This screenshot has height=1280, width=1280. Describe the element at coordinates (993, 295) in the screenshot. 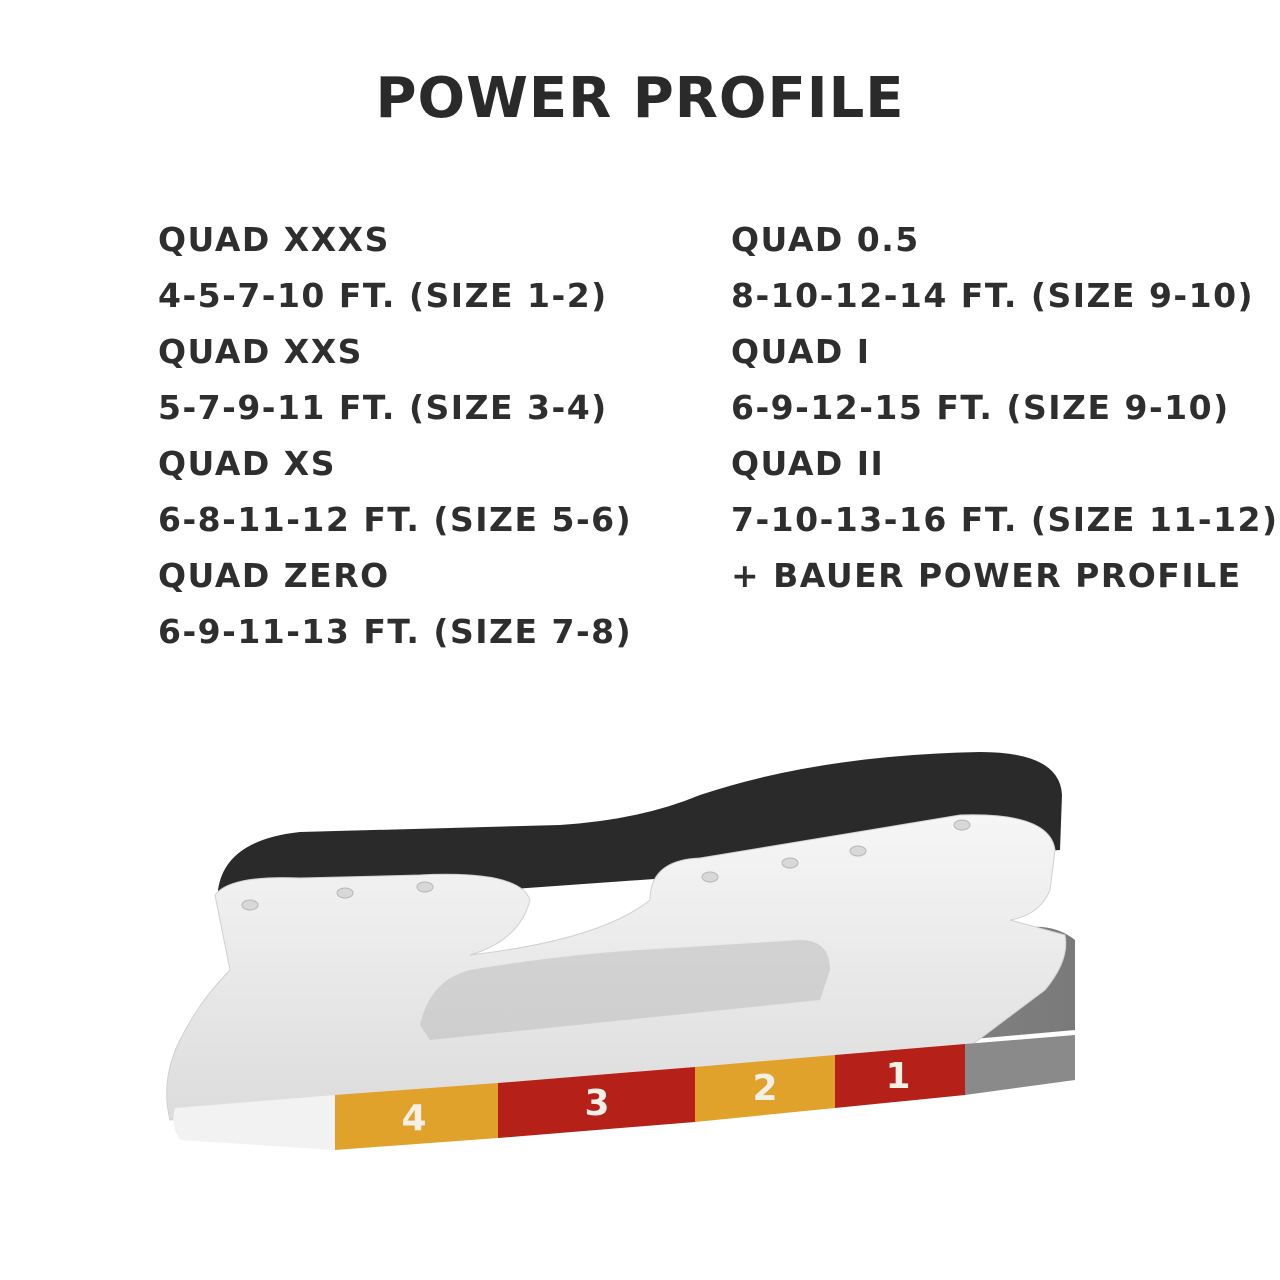

I see `profile-spec: 8-10-12-14 FT. (SIZE 9-10)` at that location.